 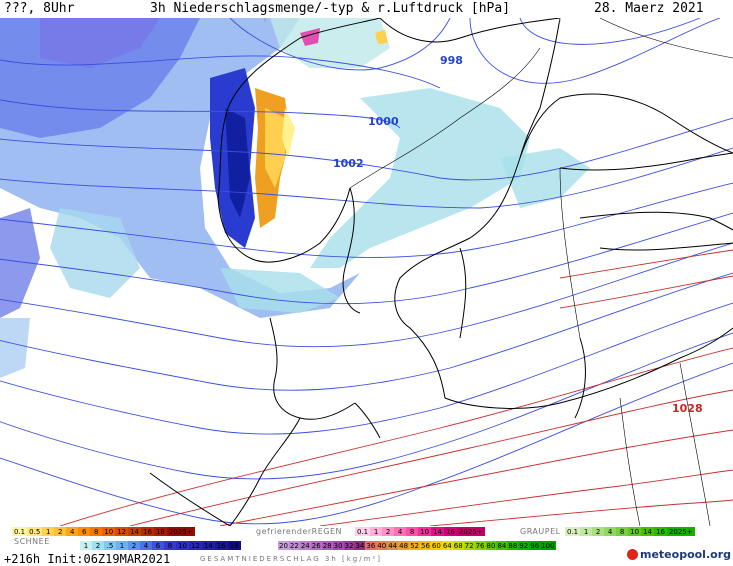 I want to click on logo-icon, so click(x=632, y=554).